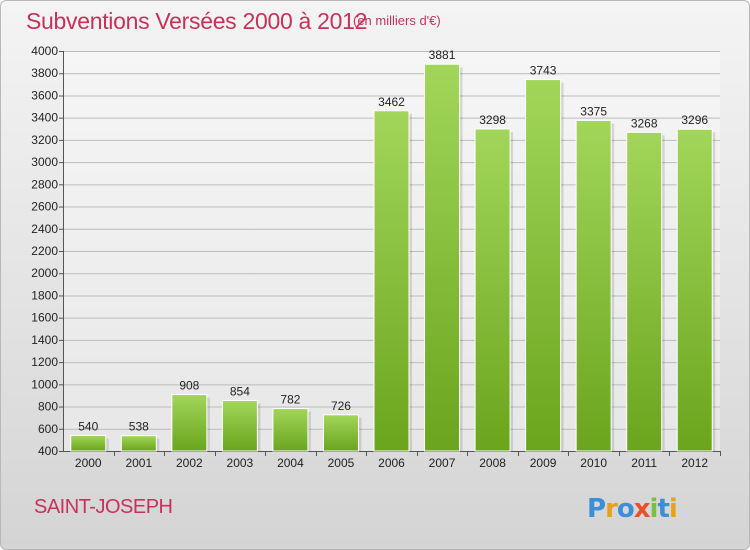 The width and height of the screenshot is (750, 550). Describe the element at coordinates (644, 463) in the screenshot. I see `x-tick-label: 2011` at that location.